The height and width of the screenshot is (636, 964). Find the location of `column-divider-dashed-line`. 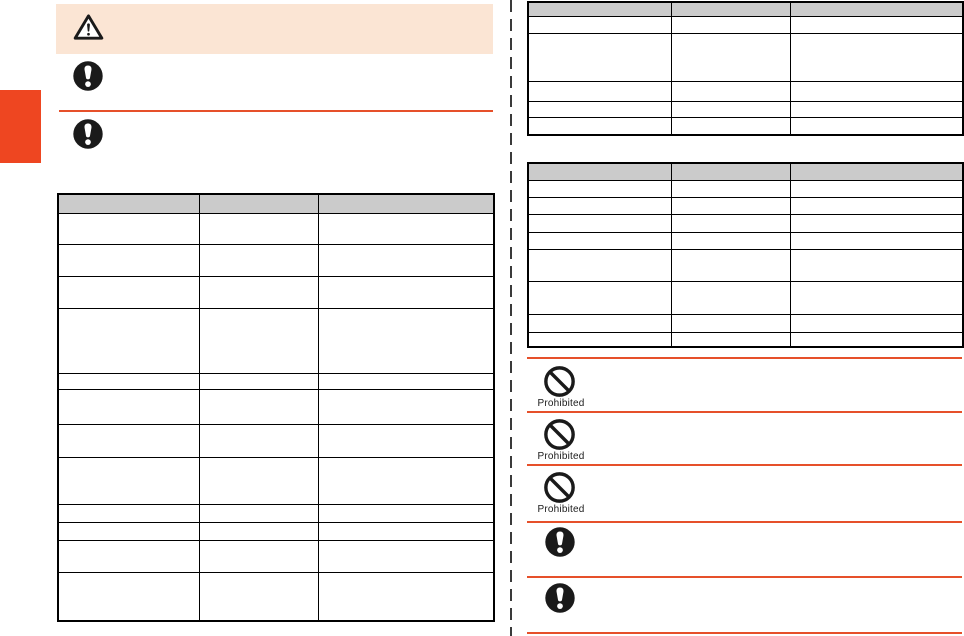

column-divider-dashed-line is located at coordinates (511, 318).